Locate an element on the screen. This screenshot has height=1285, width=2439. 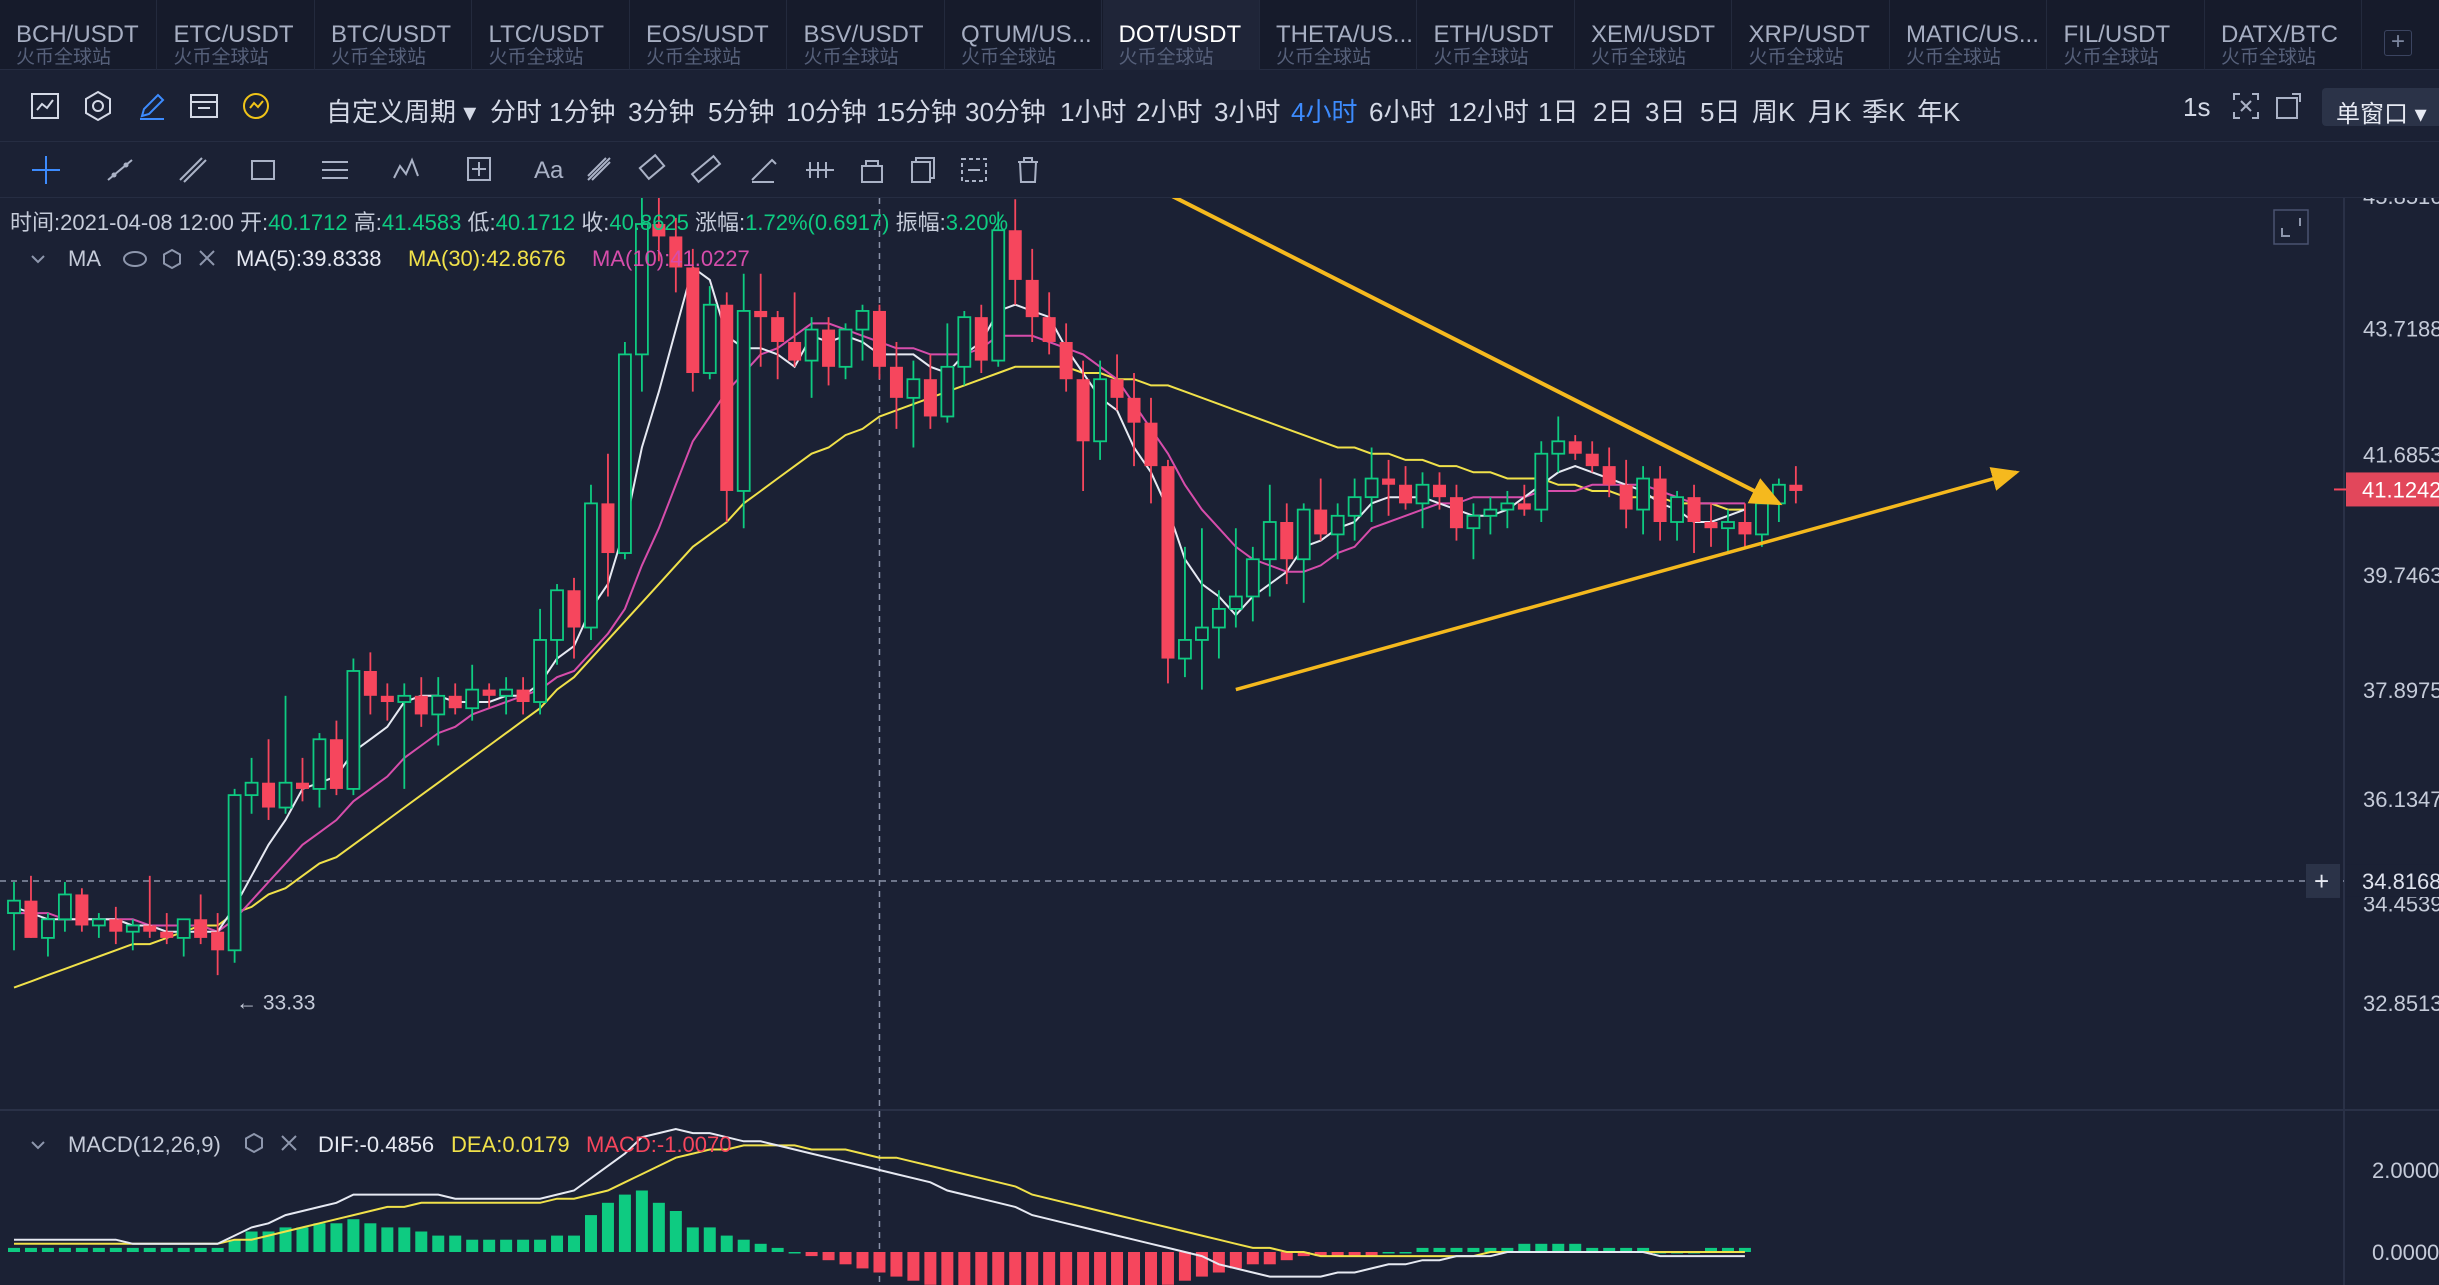
crosshair-icon is located at coordinates (46, 170).